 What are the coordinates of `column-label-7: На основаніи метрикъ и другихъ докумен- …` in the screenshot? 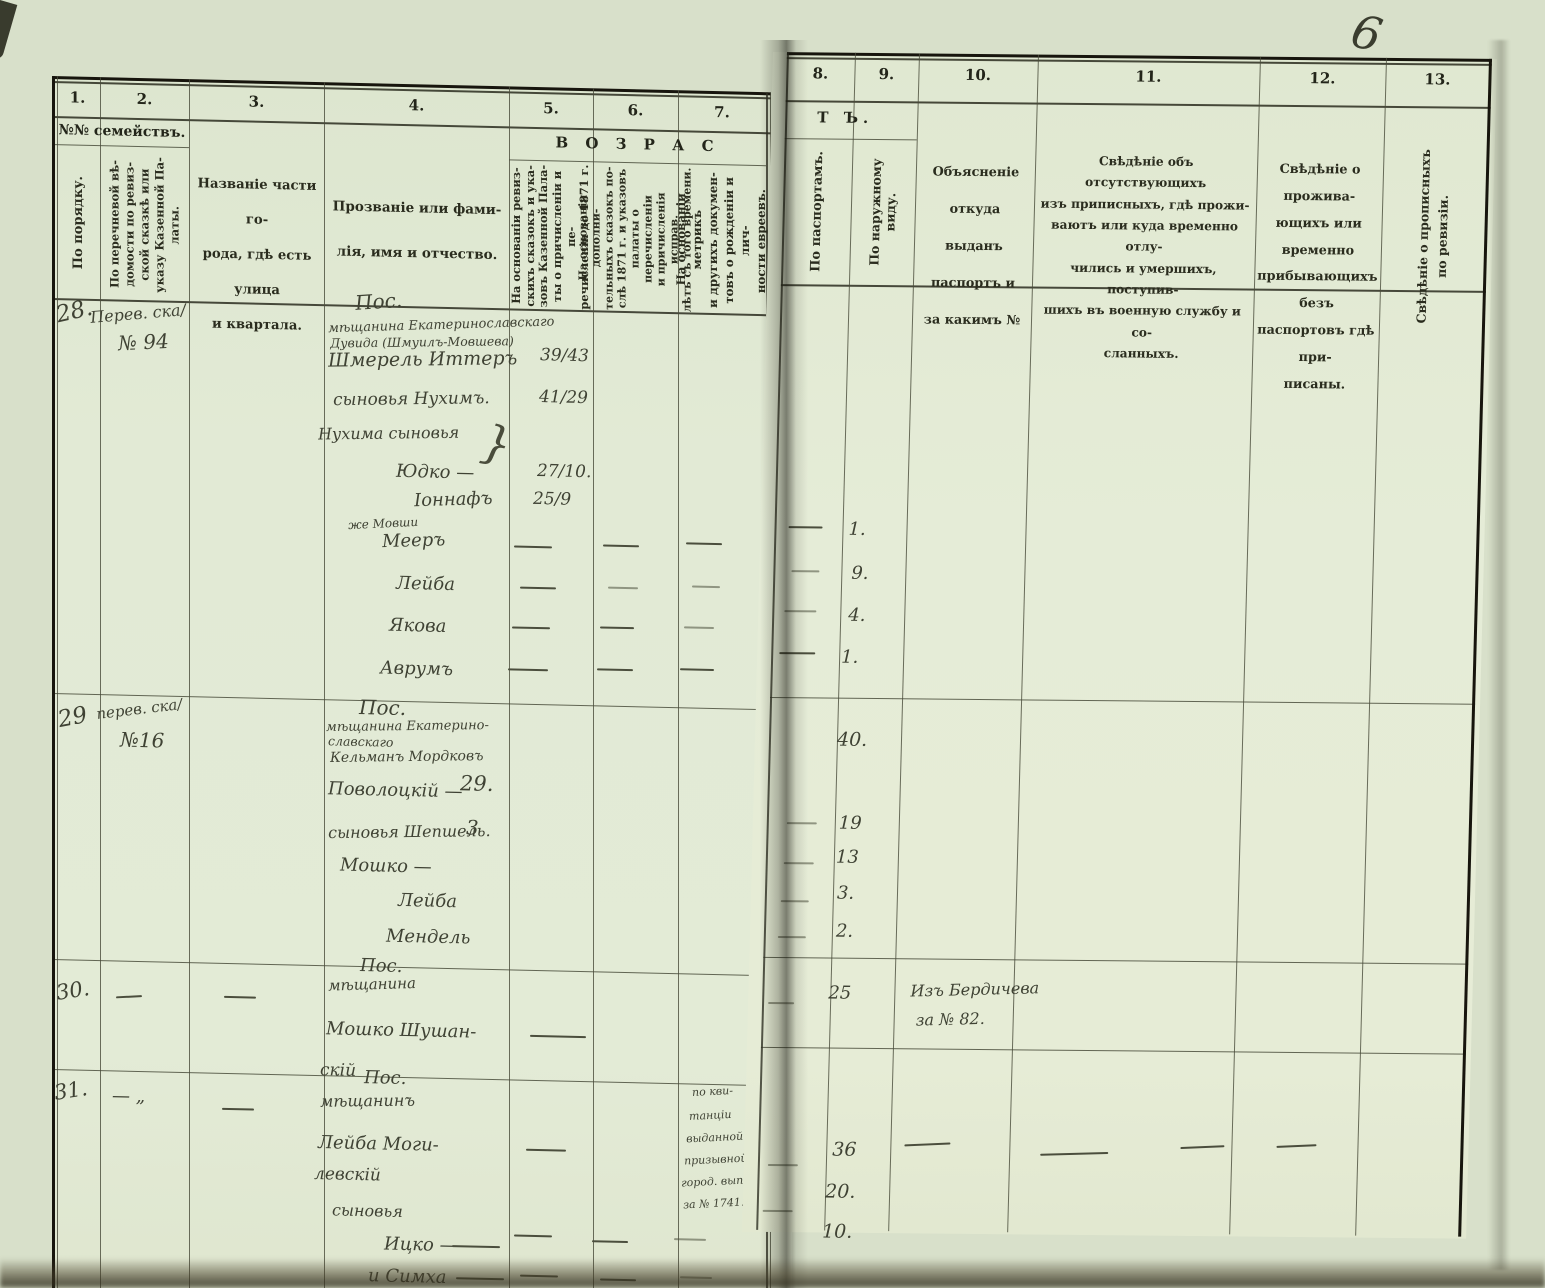 It's located at (721, 240).